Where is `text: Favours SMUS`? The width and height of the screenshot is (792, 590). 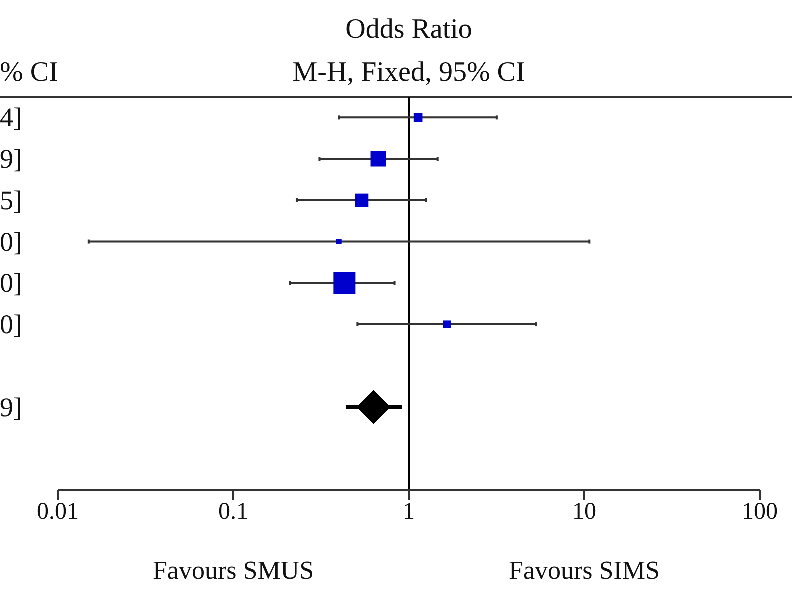
text: Favours SMUS is located at coordinates (234, 571).